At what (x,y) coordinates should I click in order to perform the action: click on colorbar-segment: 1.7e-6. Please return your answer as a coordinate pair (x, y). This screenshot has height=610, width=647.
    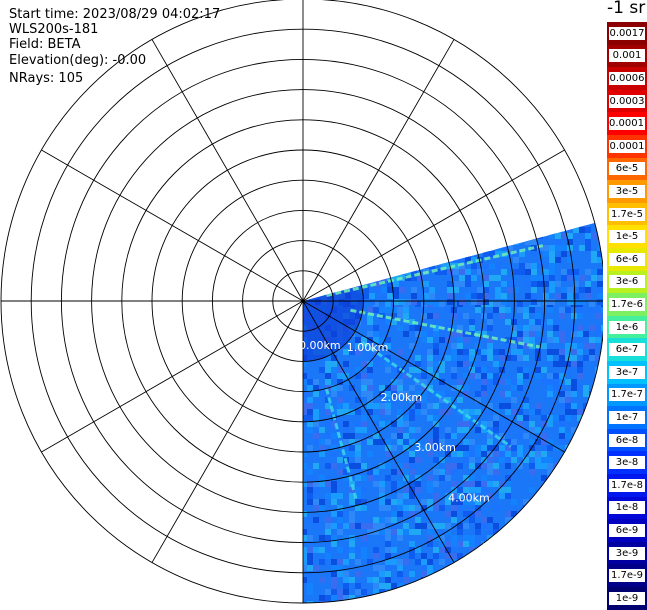
    Looking at the image, I should click on (627, 305).